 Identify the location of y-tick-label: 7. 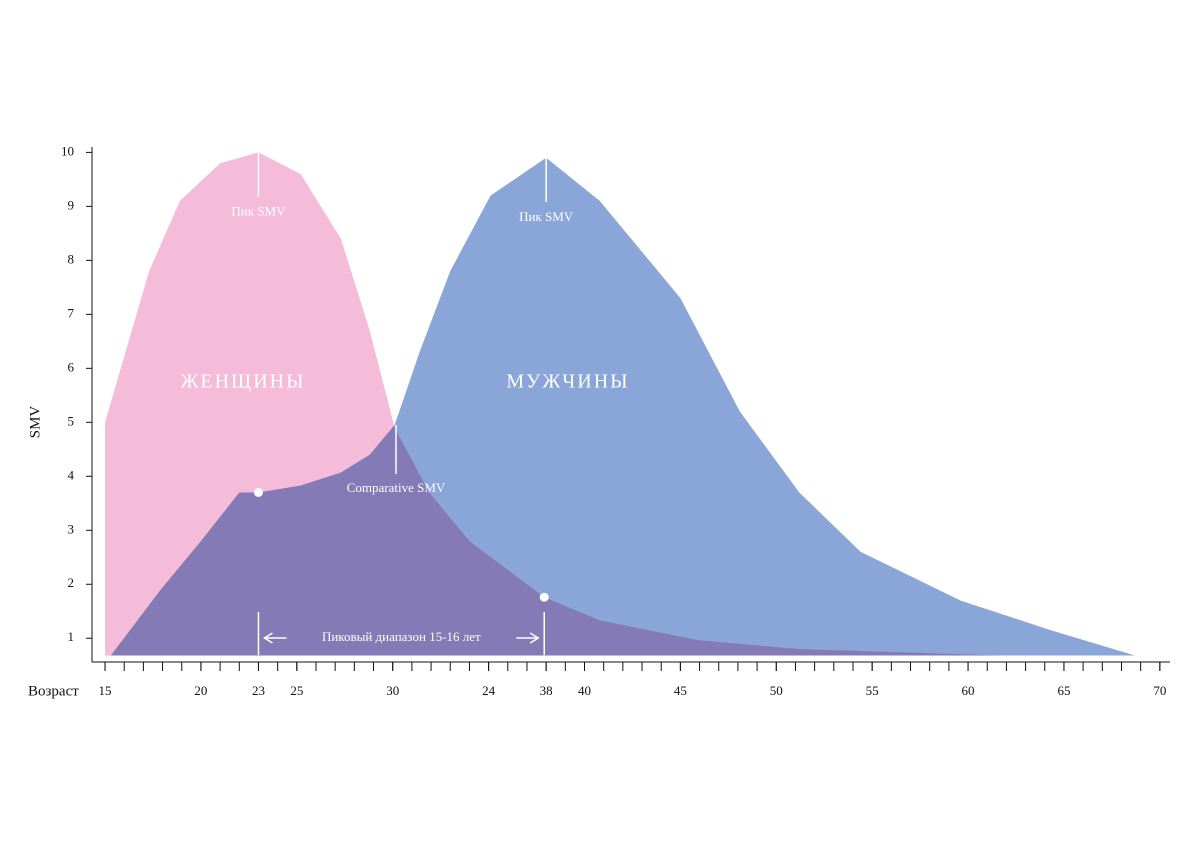
(71, 312).